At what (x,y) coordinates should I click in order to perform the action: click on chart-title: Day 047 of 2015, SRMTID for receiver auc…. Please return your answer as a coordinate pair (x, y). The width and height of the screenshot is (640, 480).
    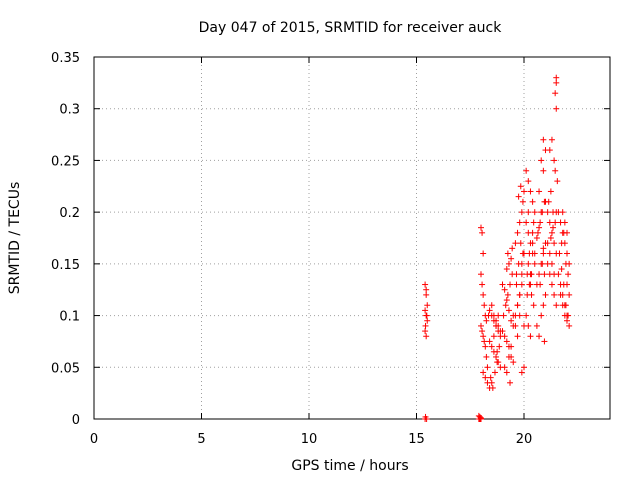
    Looking at the image, I should click on (351, 28).